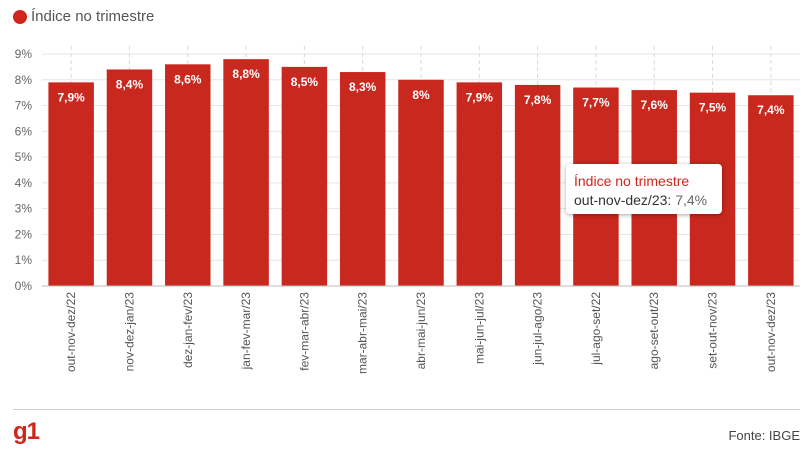 The height and width of the screenshot is (449, 810). What do you see at coordinates (24, 131) in the screenshot?
I see `y-tick-label: 6%` at bounding box center [24, 131].